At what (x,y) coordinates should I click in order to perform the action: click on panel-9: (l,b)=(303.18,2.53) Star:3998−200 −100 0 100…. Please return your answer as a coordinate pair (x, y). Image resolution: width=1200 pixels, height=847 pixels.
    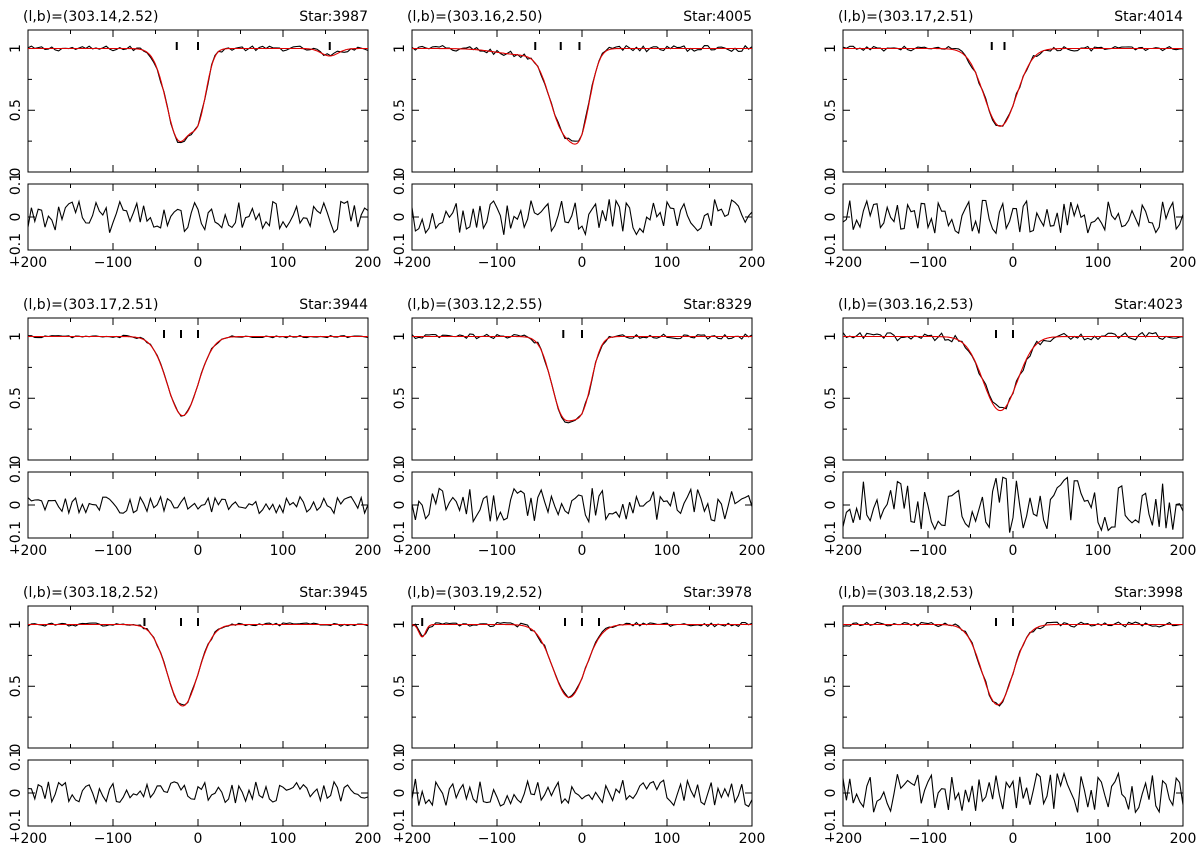
    Looking at the image, I should click on (1009, 716).